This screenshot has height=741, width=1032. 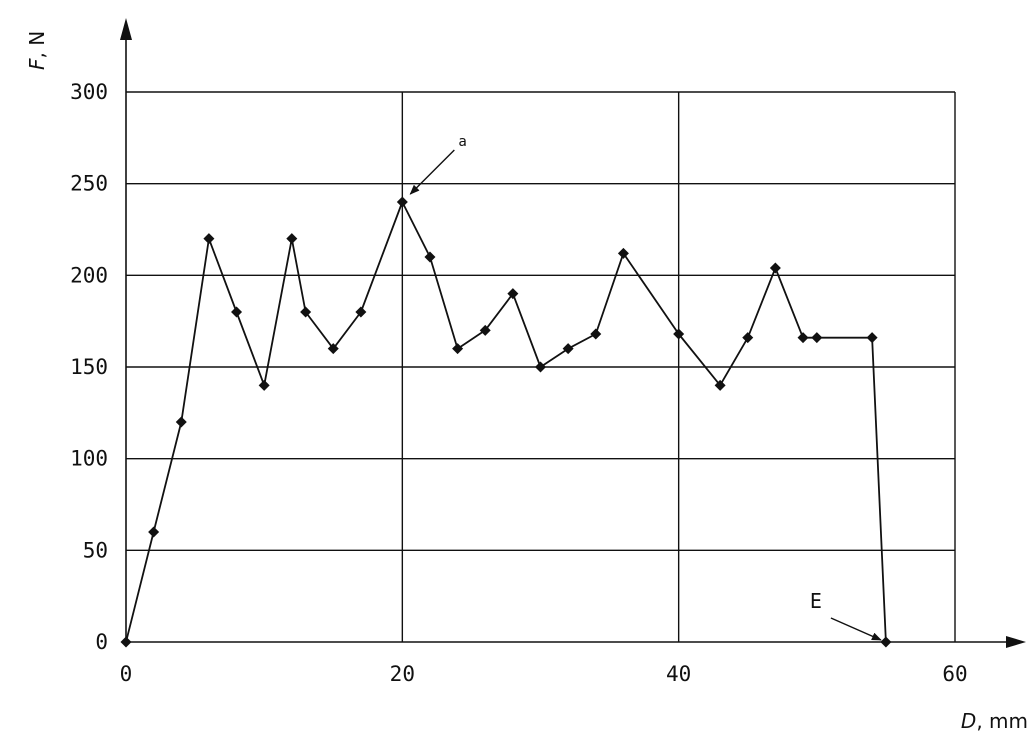 I want to click on x-axis-title-name: D, so click(x=968, y=721).